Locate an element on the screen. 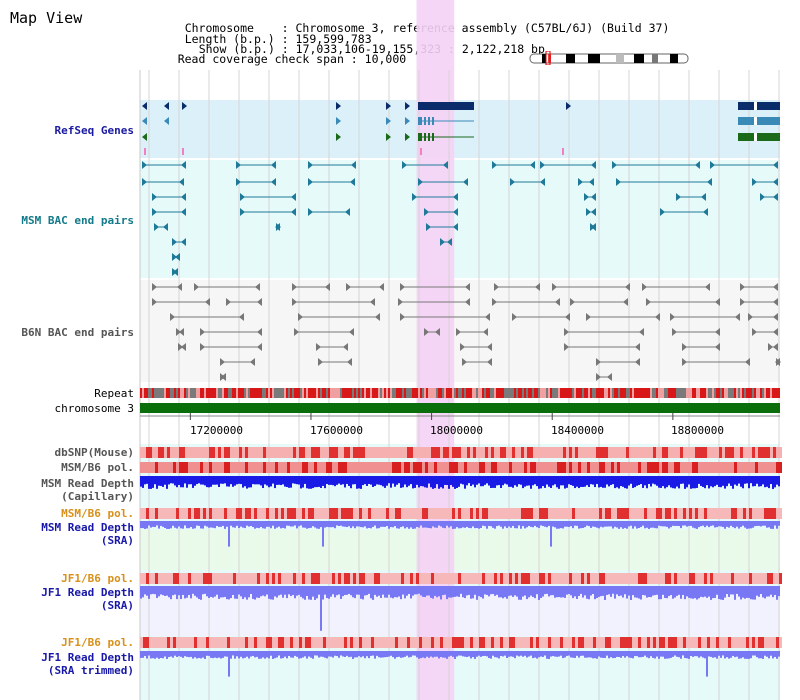  track-label-jf1-depth-sra-1: JF1 Read Depth is located at coordinates (87, 592).